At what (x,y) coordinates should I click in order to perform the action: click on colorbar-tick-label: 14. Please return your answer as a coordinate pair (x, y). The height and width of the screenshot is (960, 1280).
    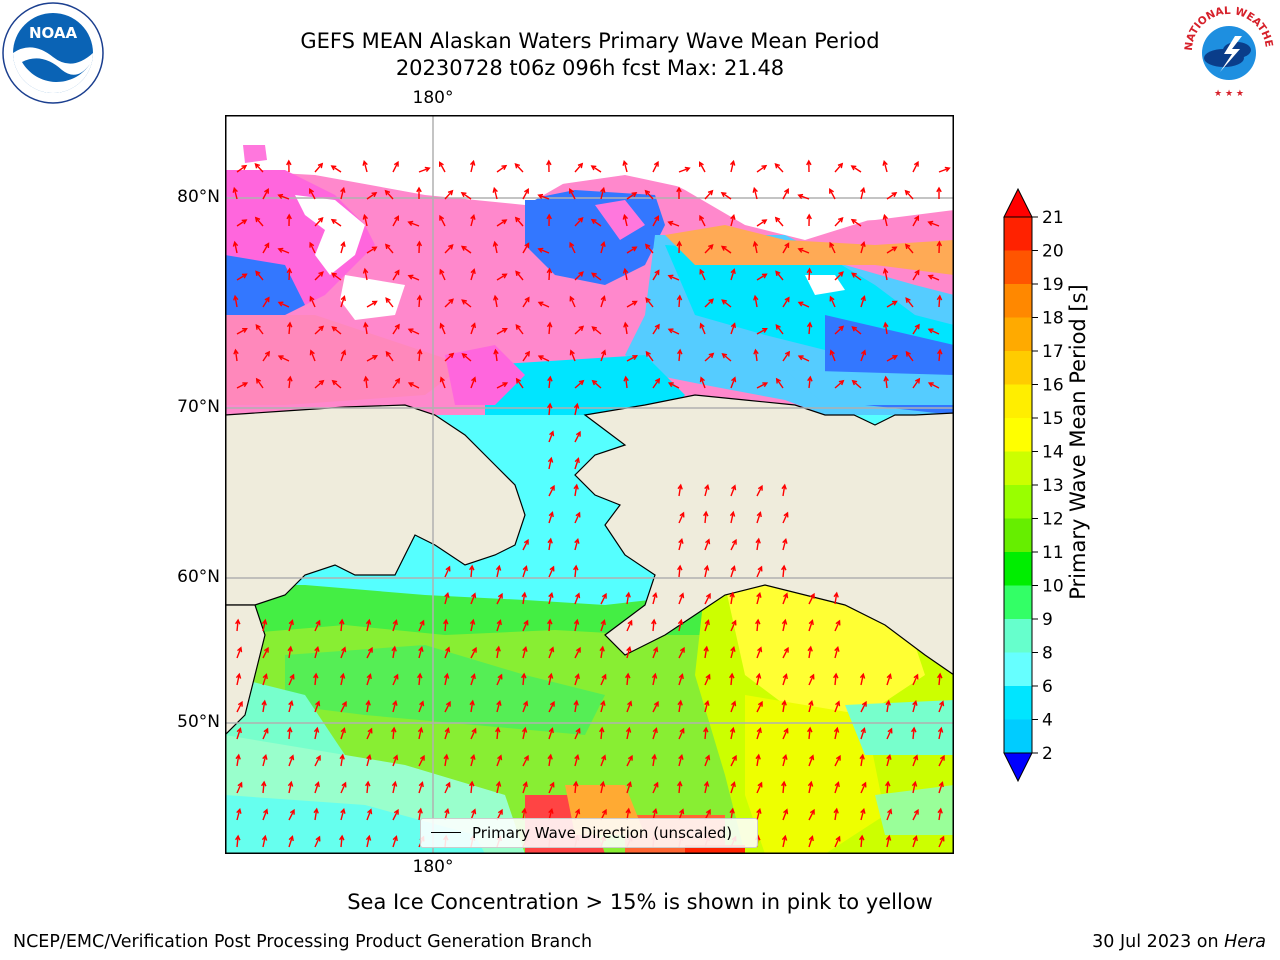
    Looking at the image, I should click on (1053, 453).